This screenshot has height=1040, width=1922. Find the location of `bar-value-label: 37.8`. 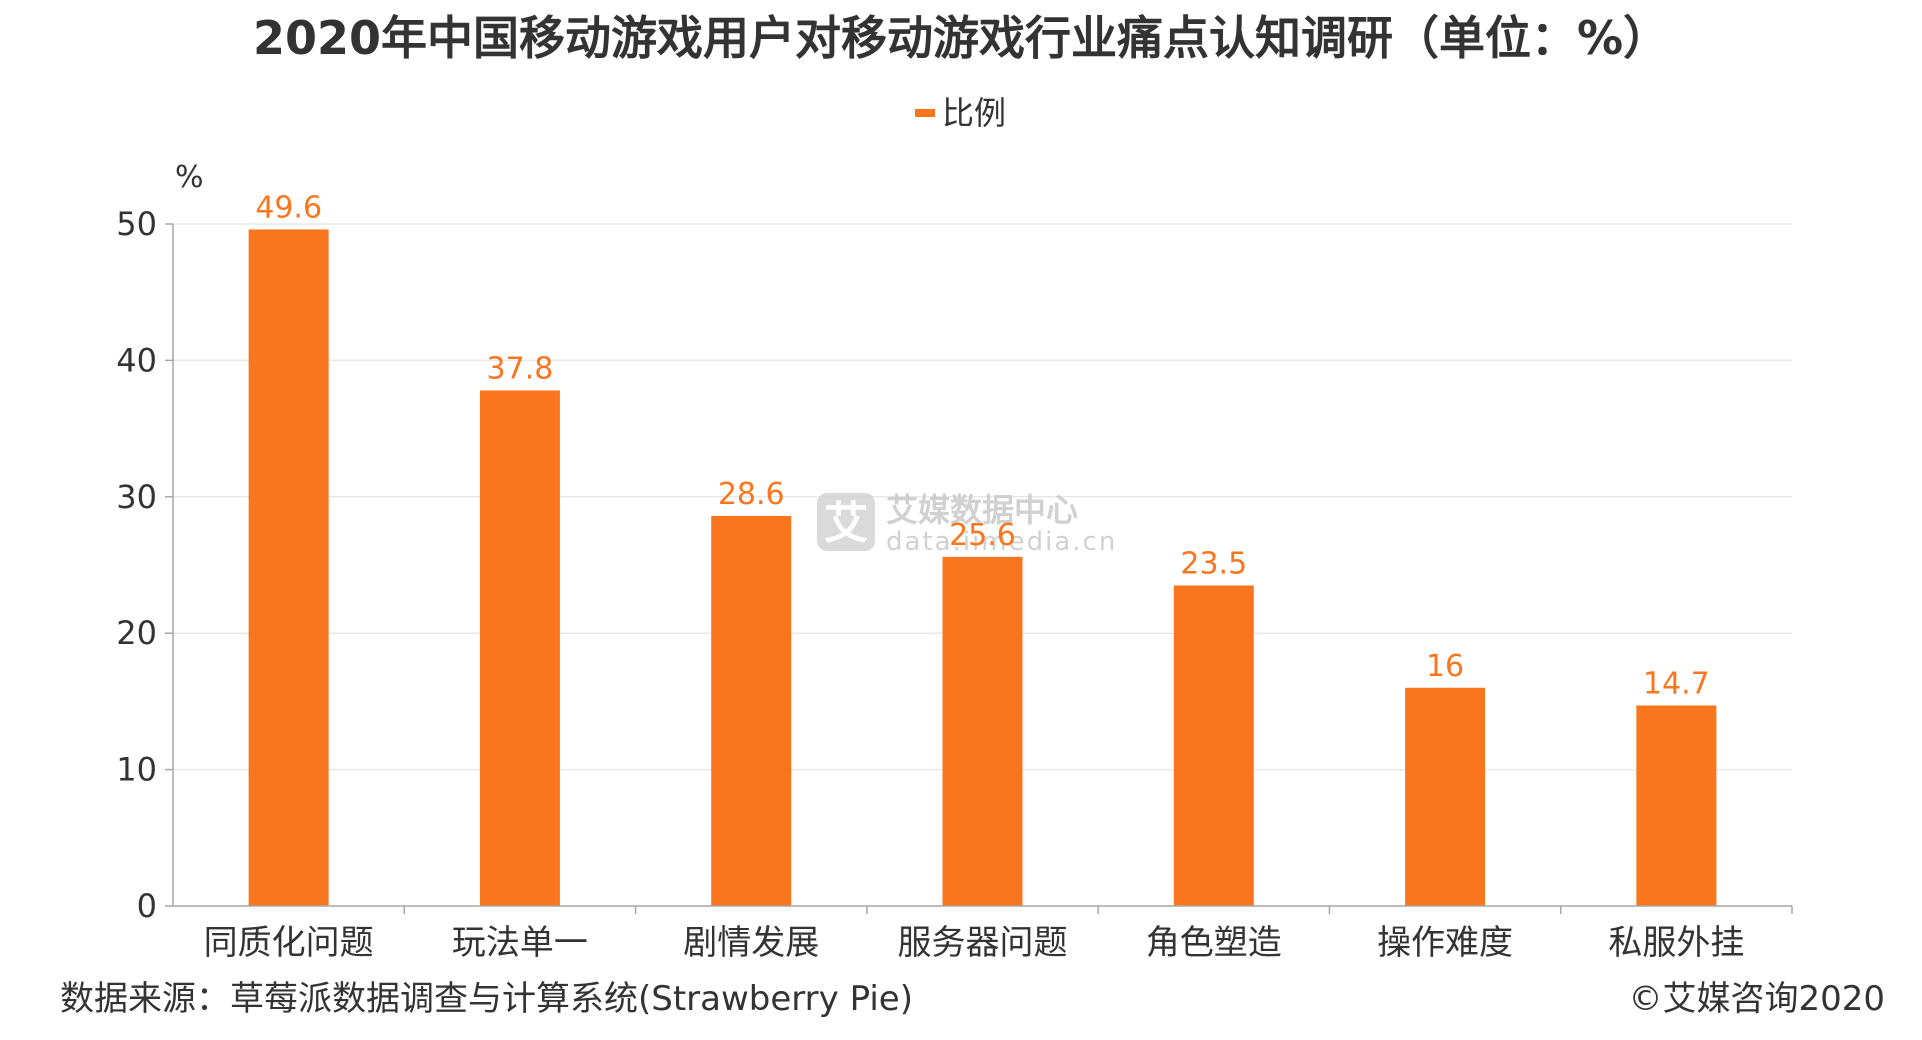

bar-value-label: 37.8 is located at coordinates (520, 368).